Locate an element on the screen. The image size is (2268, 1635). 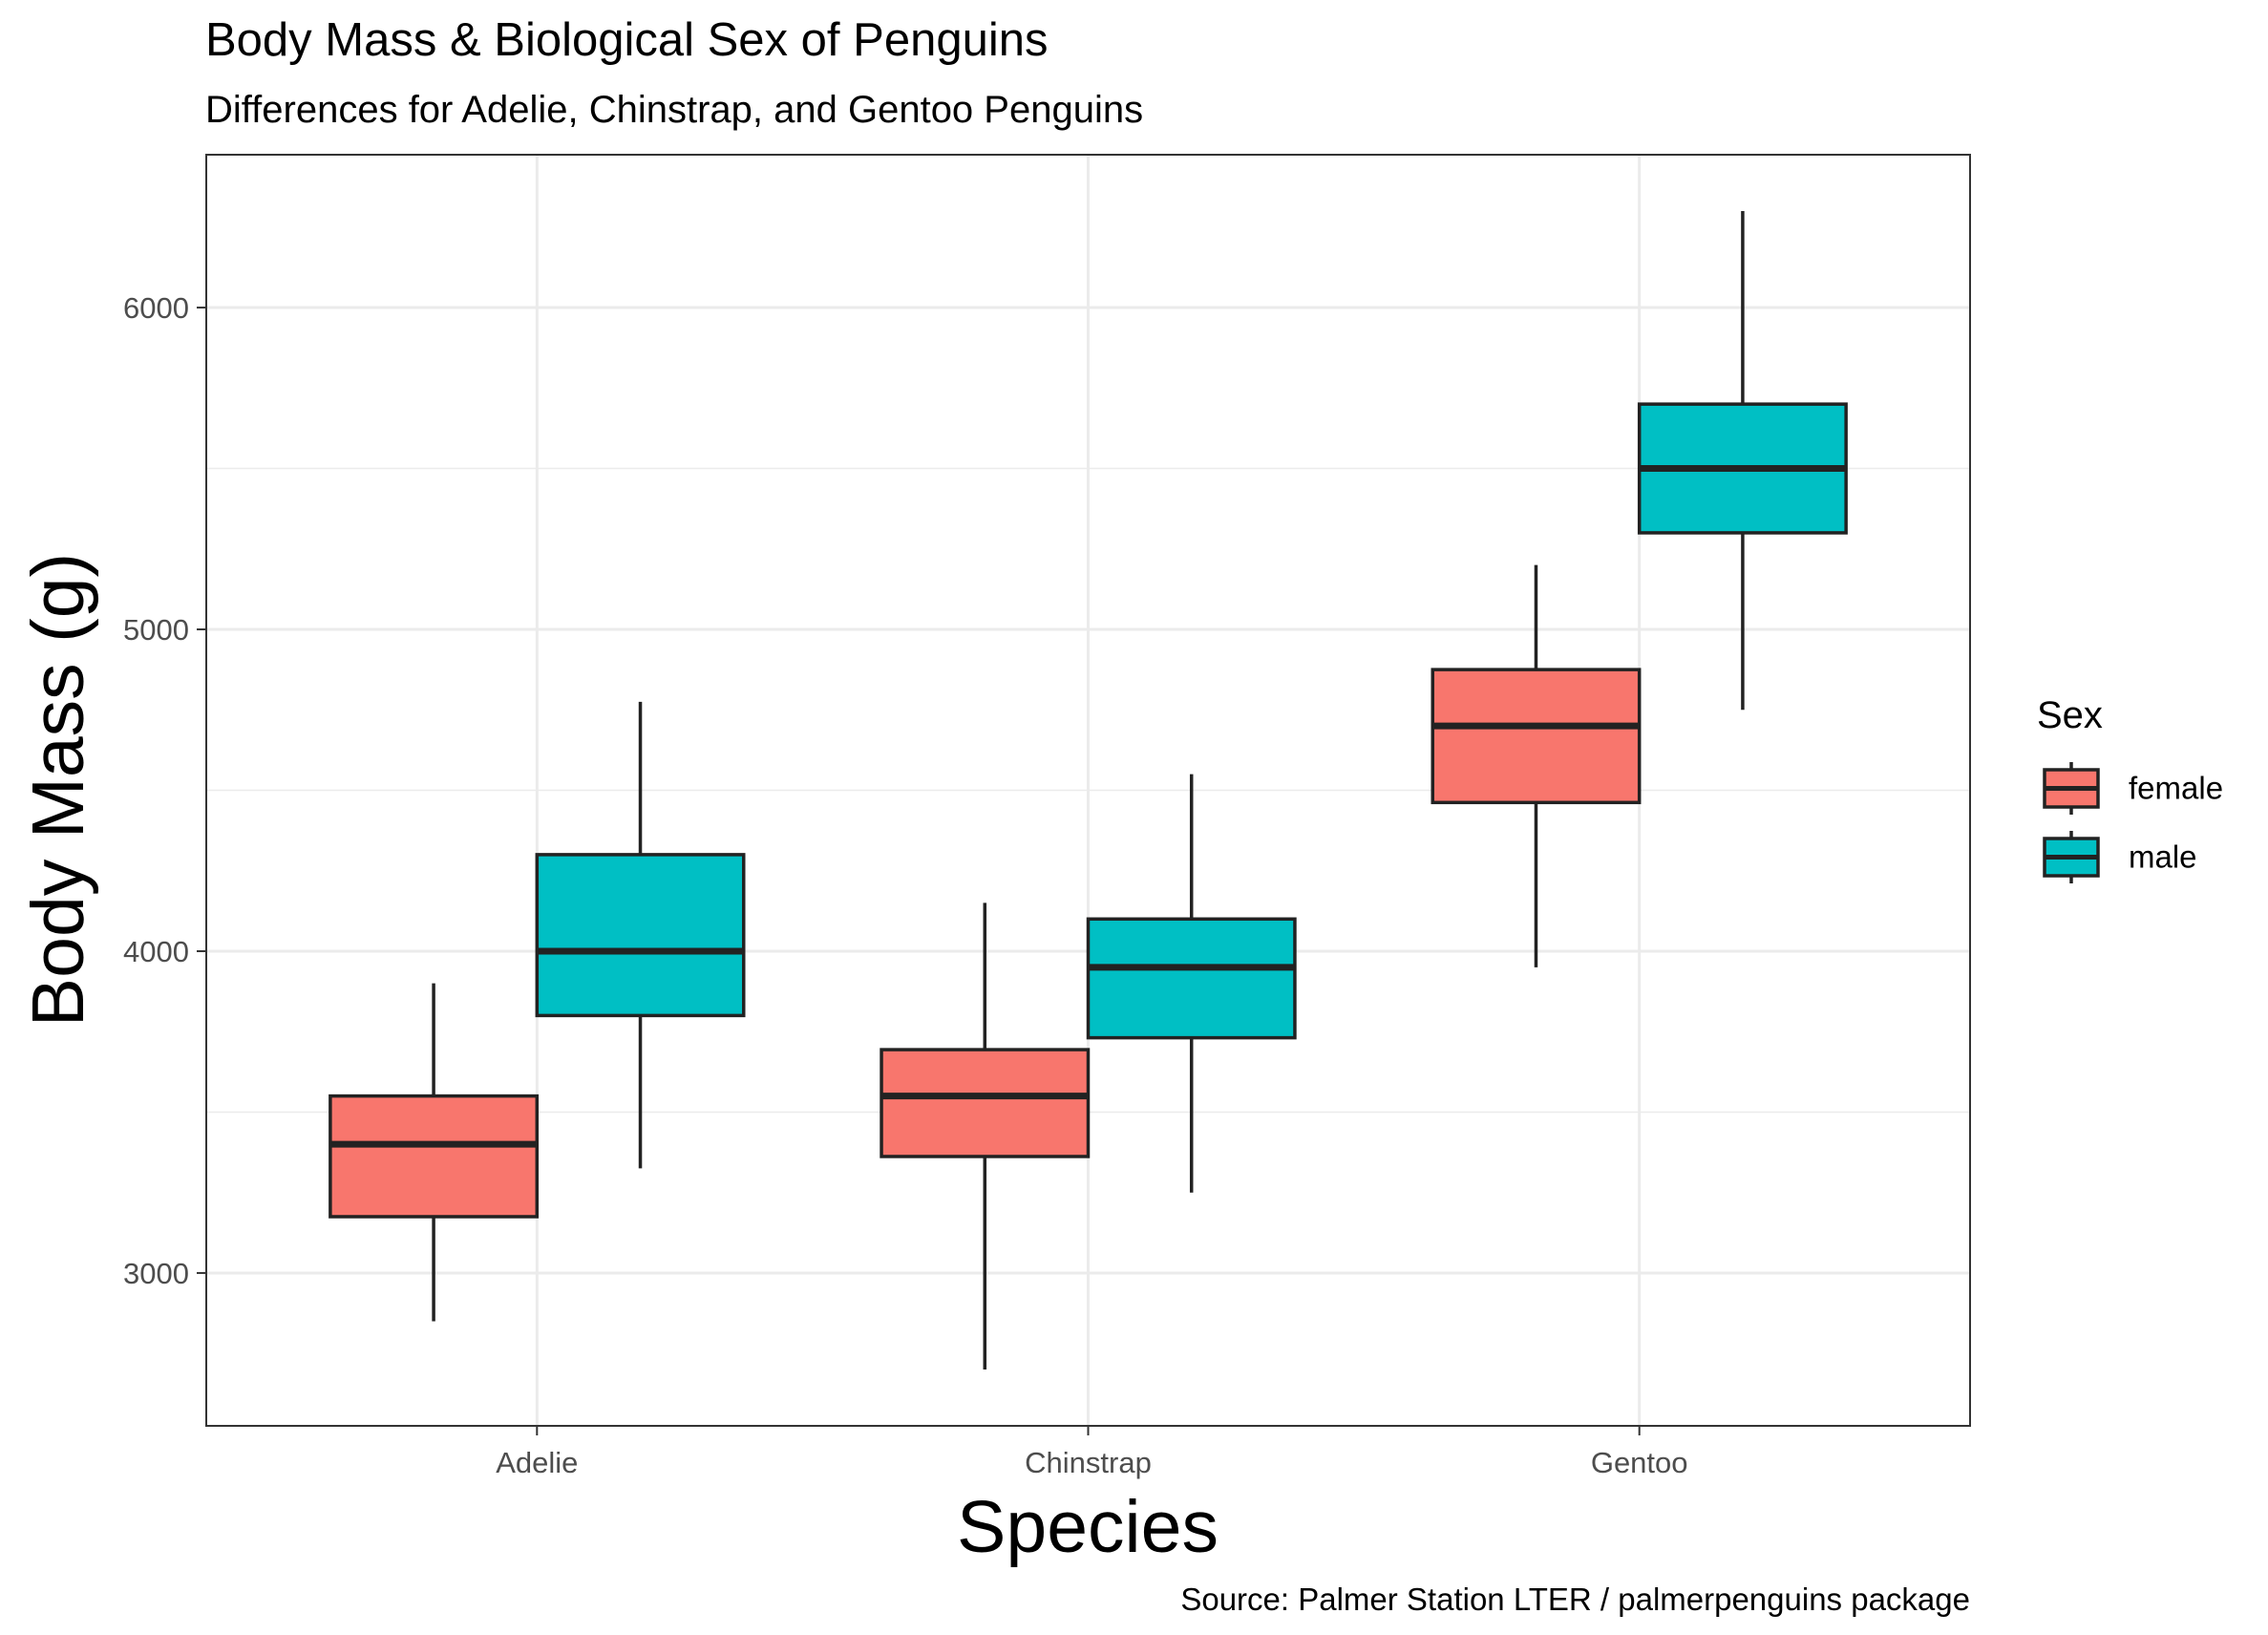
legend-label-male: male is located at coordinates (2163, 857).